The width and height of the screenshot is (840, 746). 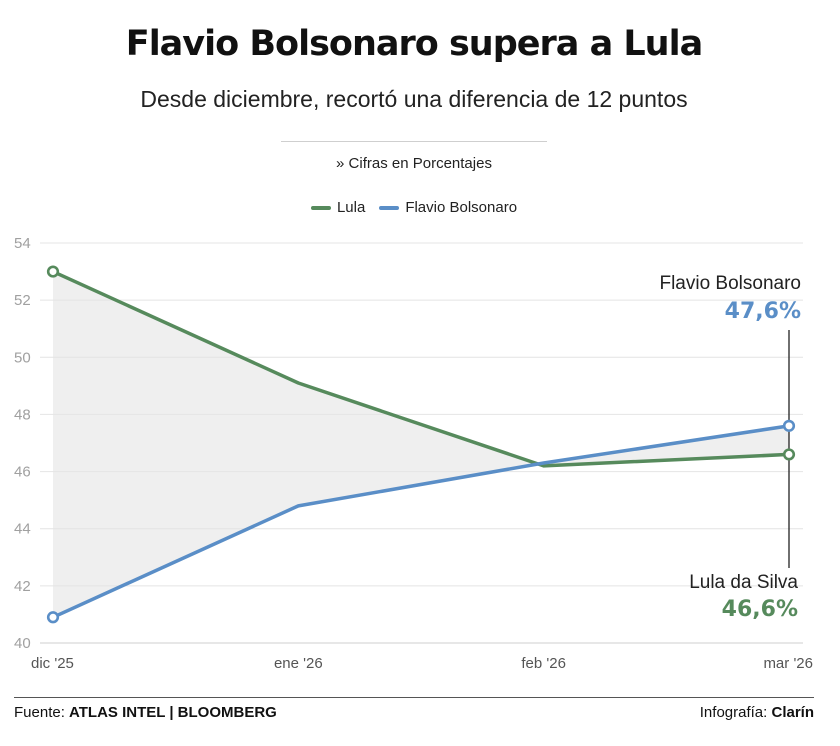 I want to click on y-tick-label: 48, so click(x=22, y=414).